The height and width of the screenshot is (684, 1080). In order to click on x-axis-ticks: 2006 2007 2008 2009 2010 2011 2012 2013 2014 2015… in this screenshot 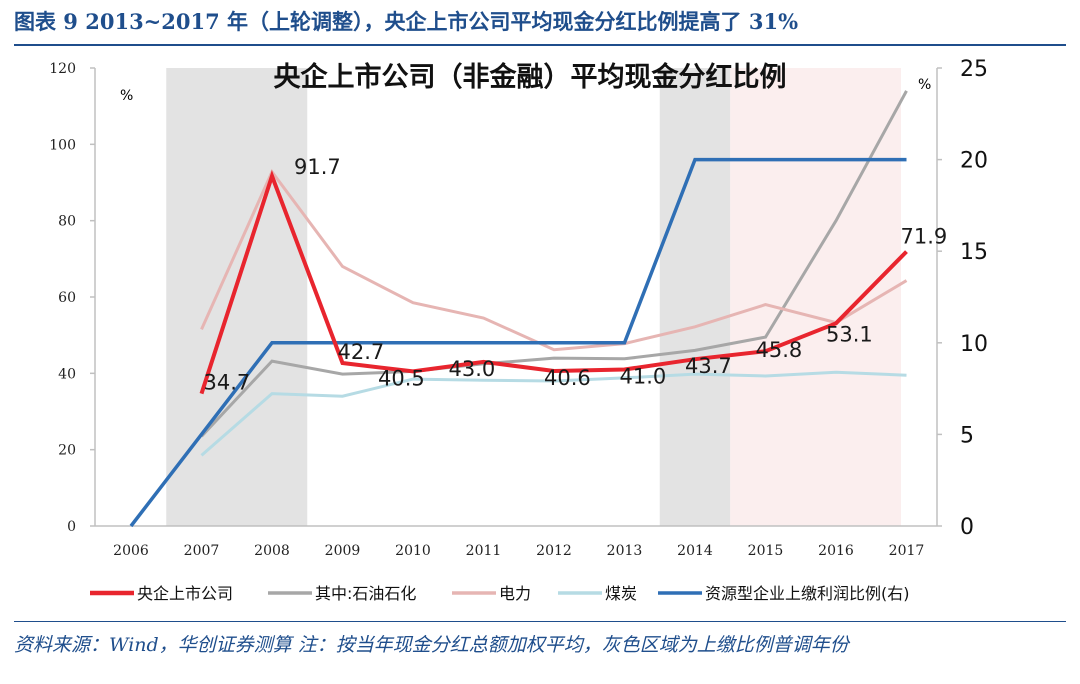, I will do `click(518, 551)`.